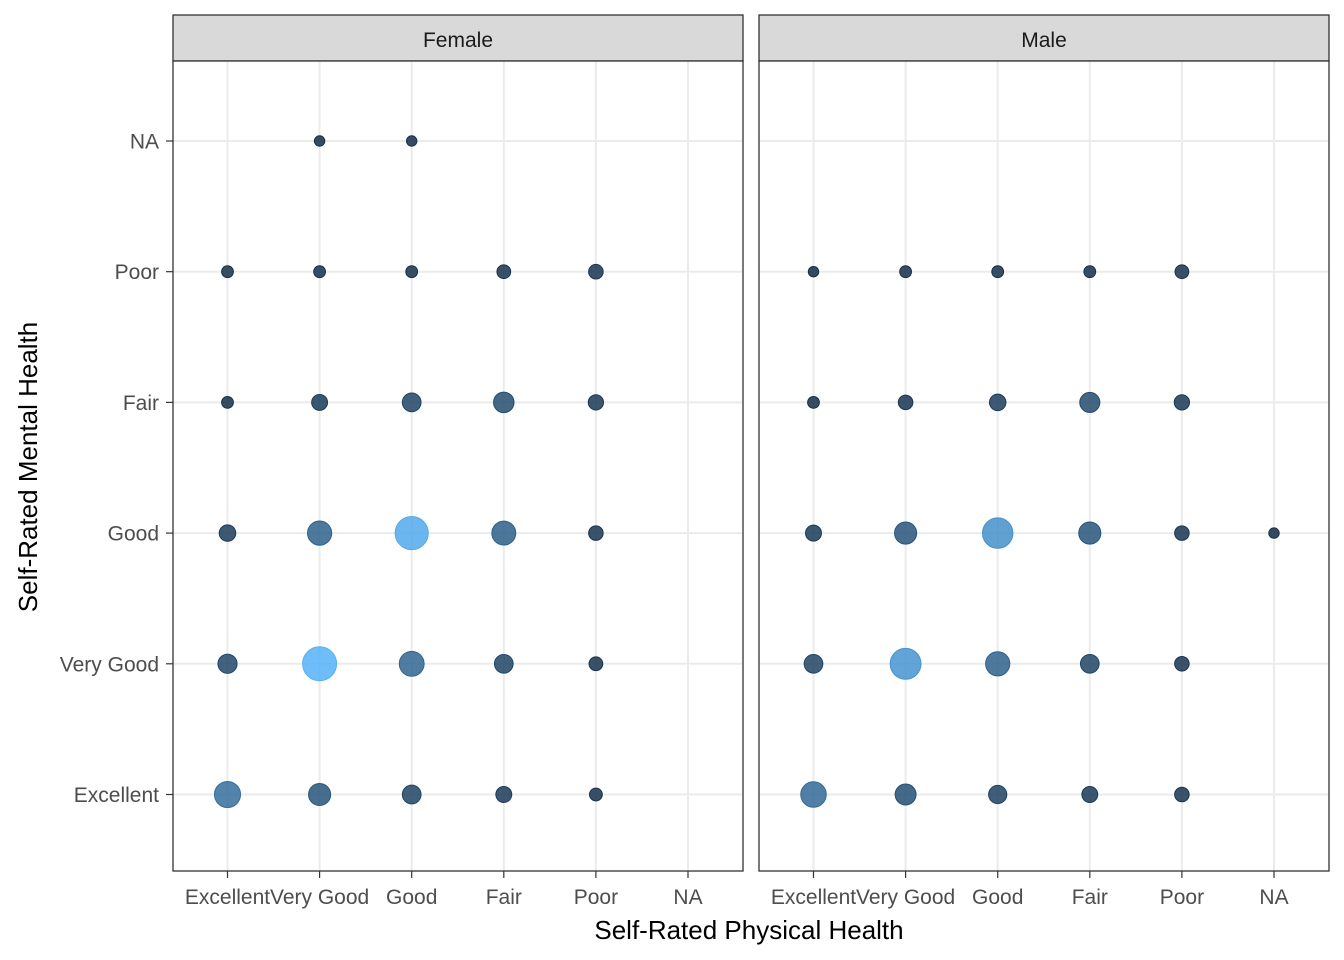  I want to click on y-tick-label: Fair, so click(141, 403).